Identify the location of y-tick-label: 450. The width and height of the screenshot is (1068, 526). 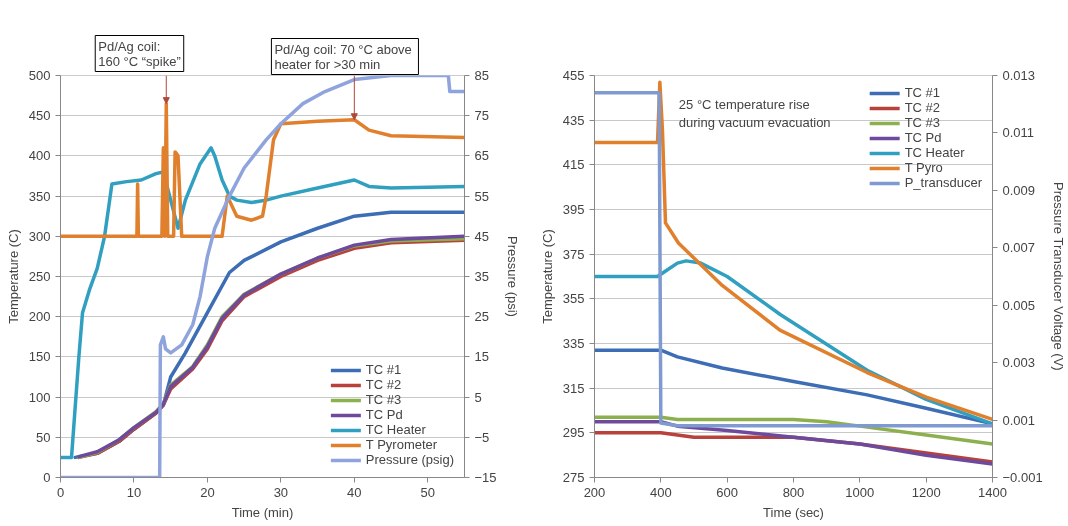
(39, 116).